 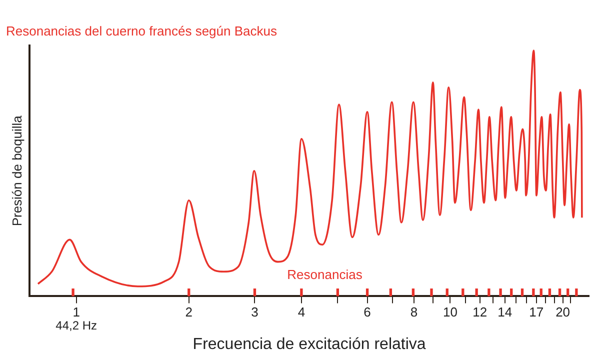 What do you see at coordinates (325, 274) in the screenshot?
I see `series-label: Resonancias` at bounding box center [325, 274].